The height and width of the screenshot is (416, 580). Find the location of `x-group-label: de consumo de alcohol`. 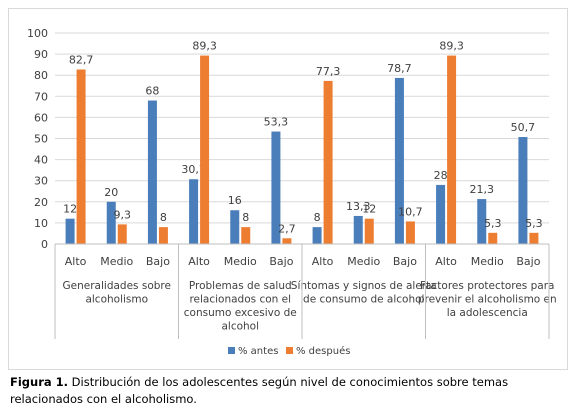

x-group-label: de consumo de alcohol is located at coordinates (363, 300).